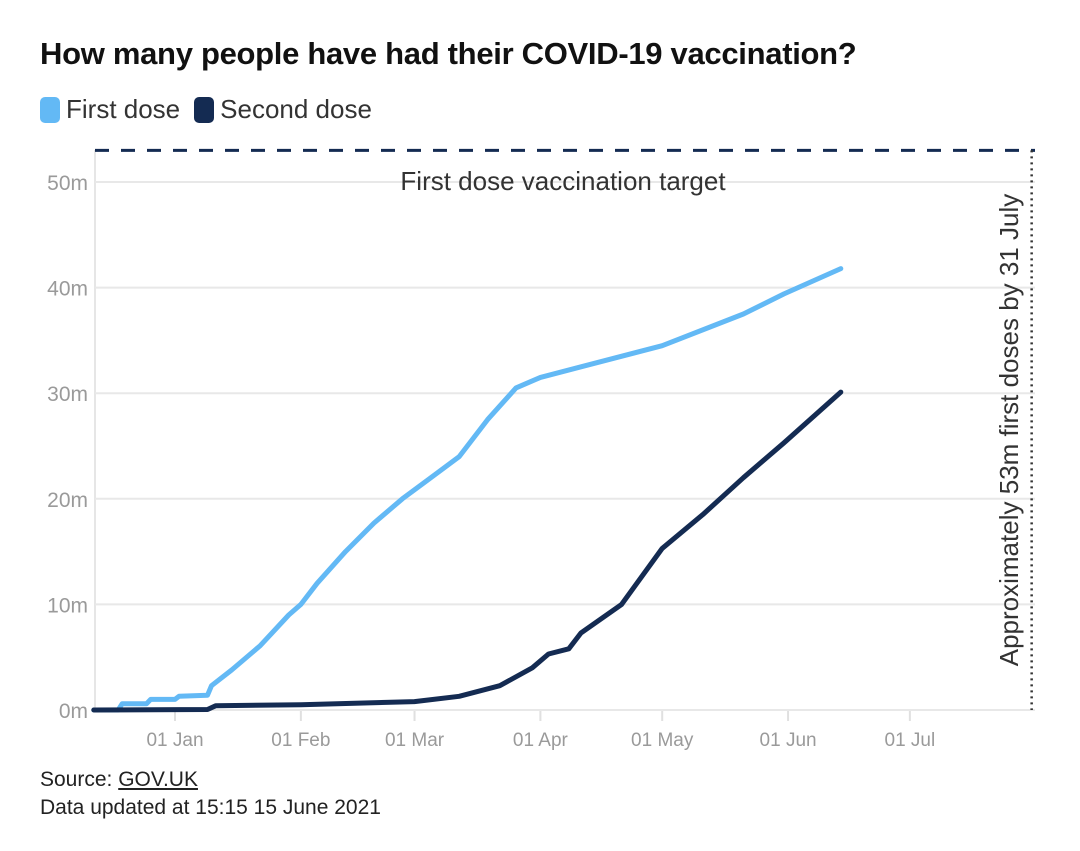 This screenshot has height=851, width=1080. Describe the element at coordinates (415, 740) in the screenshot. I see `x-tick-label: 01 Mar` at that location.